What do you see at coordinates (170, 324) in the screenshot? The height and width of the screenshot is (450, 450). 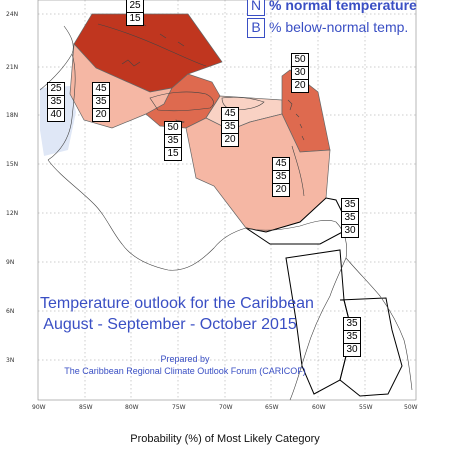 I see `title-line-2: August - September - October 2015` at bounding box center [170, 324].